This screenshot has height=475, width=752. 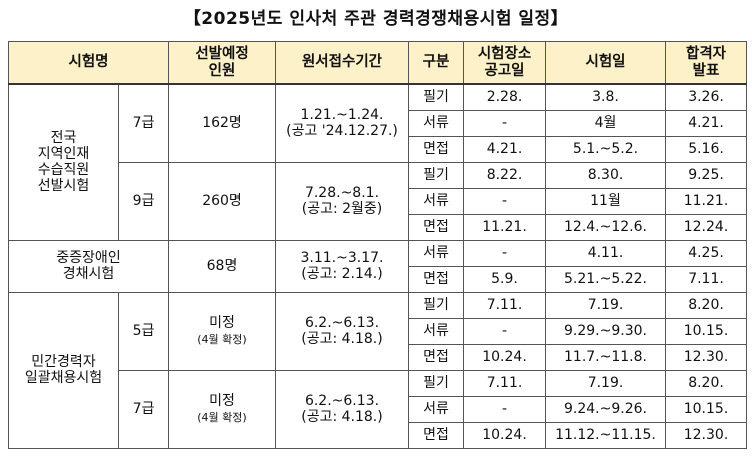 I want to click on application-dates: 1.21.~1.24., so click(x=342, y=115).